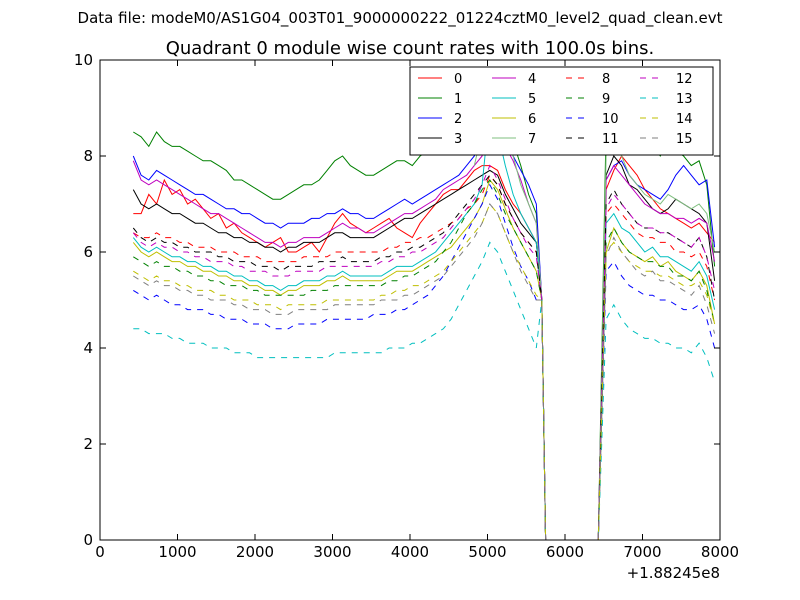 This screenshot has width=800, height=600. I want to click on legend-label-3: 3, so click(458, 139).